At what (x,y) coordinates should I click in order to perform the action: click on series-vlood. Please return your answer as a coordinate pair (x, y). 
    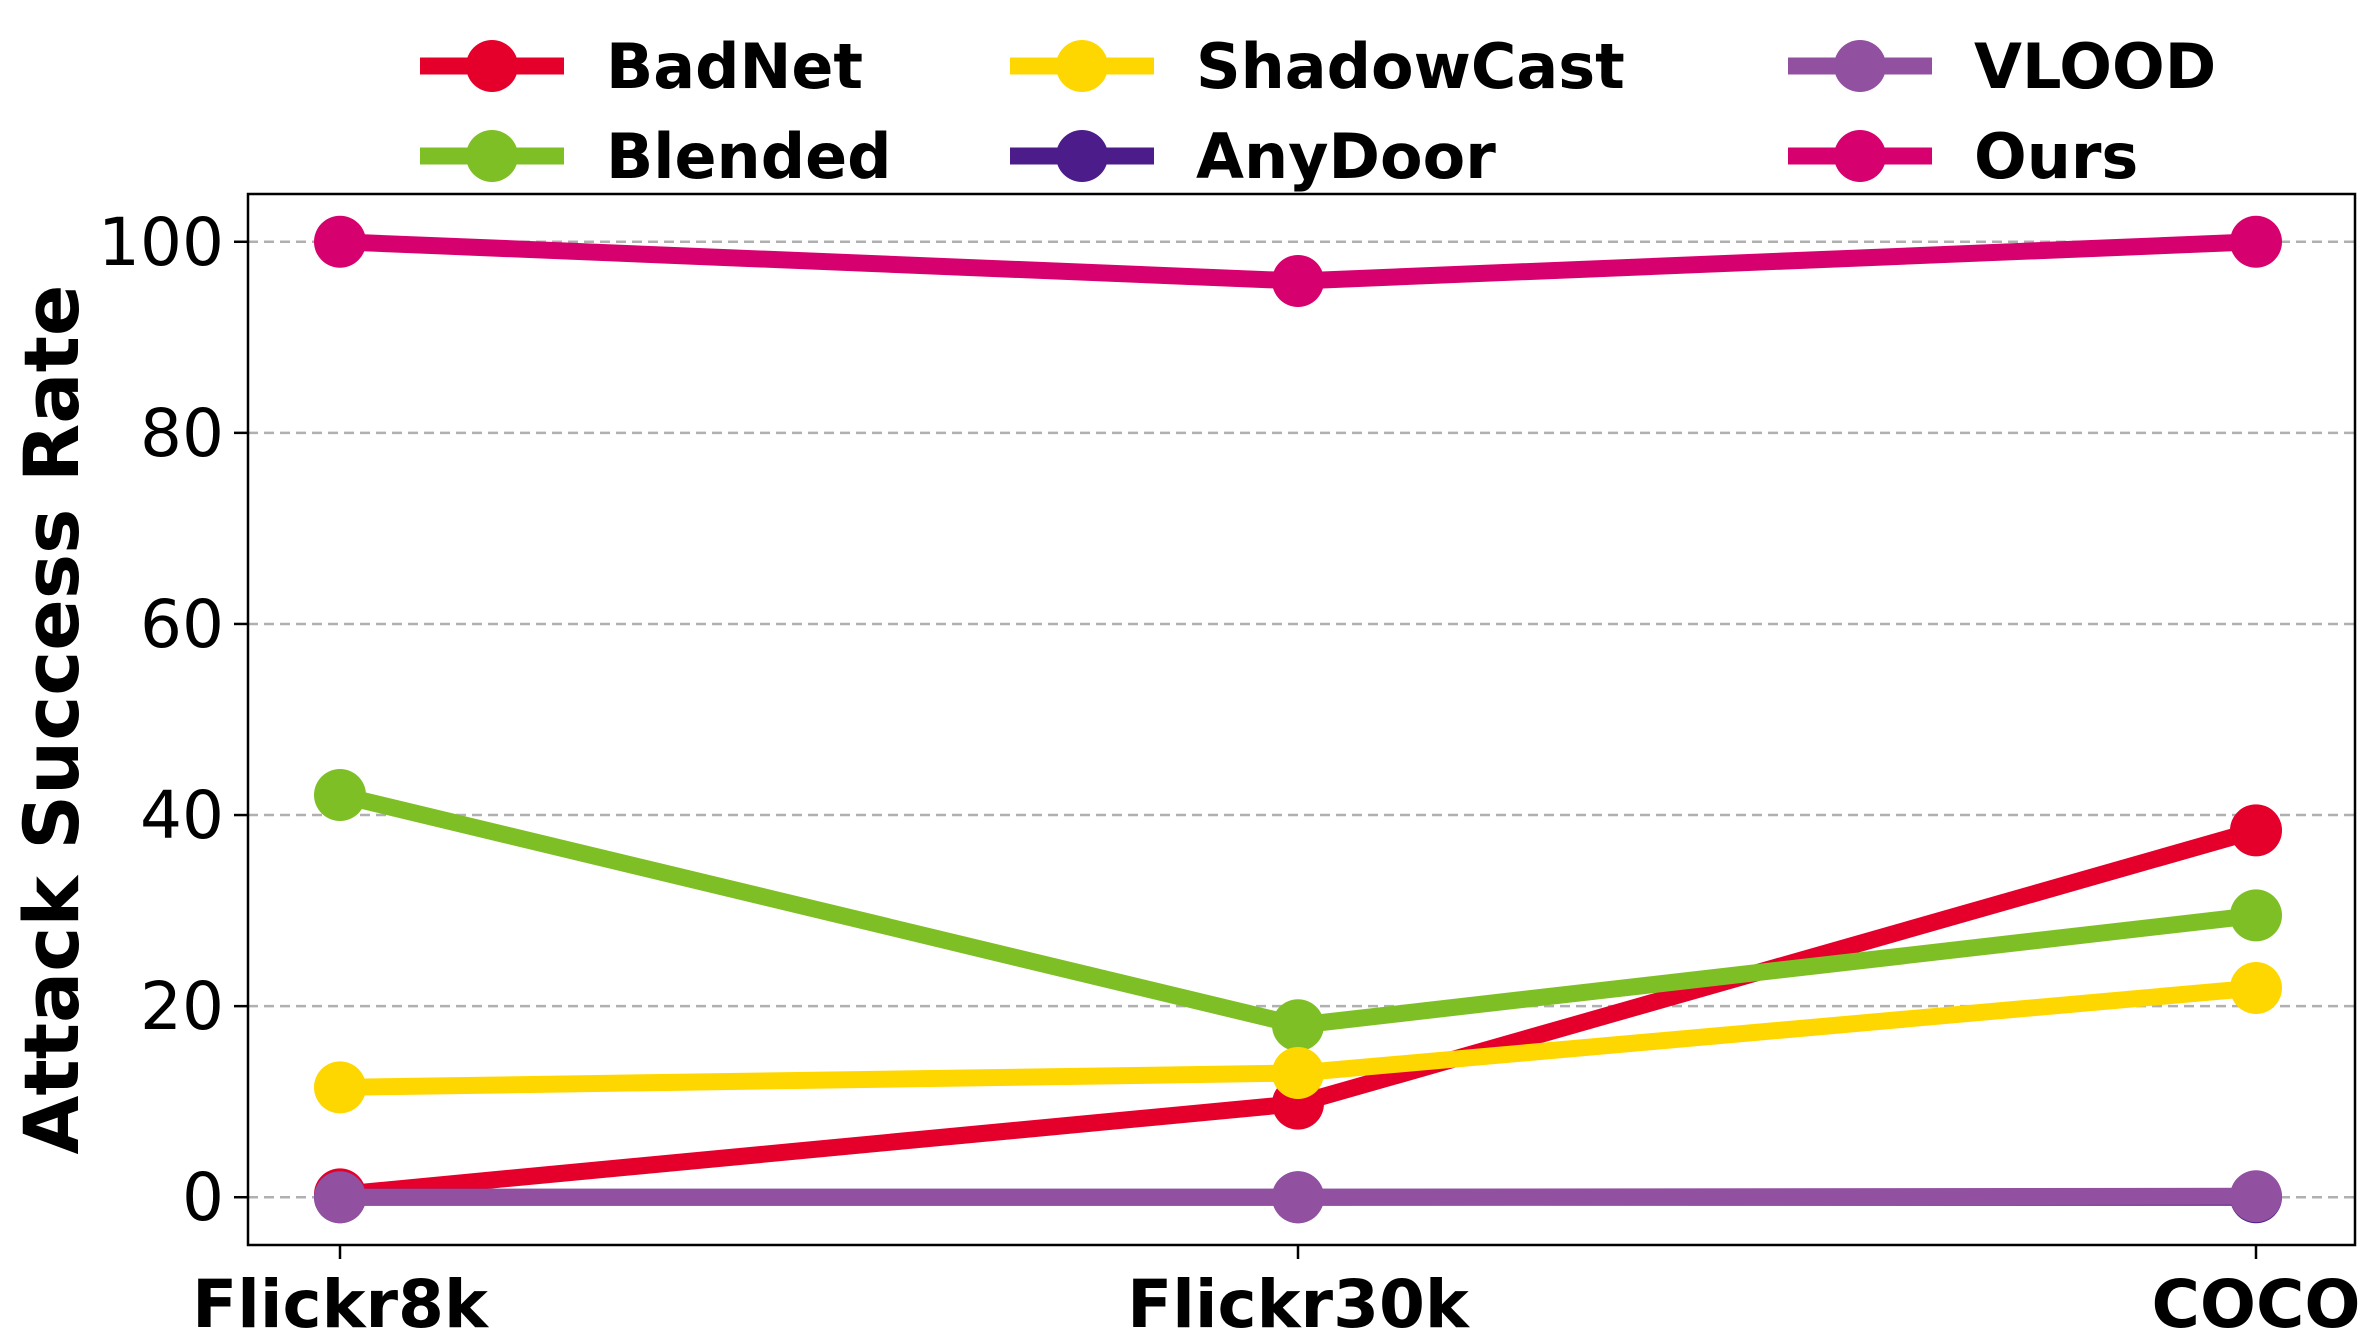
    Looking at the image, I should click on (1298, 1197).